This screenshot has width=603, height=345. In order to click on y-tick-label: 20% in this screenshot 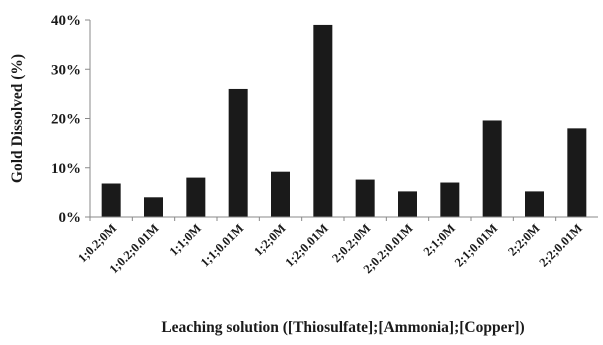, I will do `click(66, 120)`.